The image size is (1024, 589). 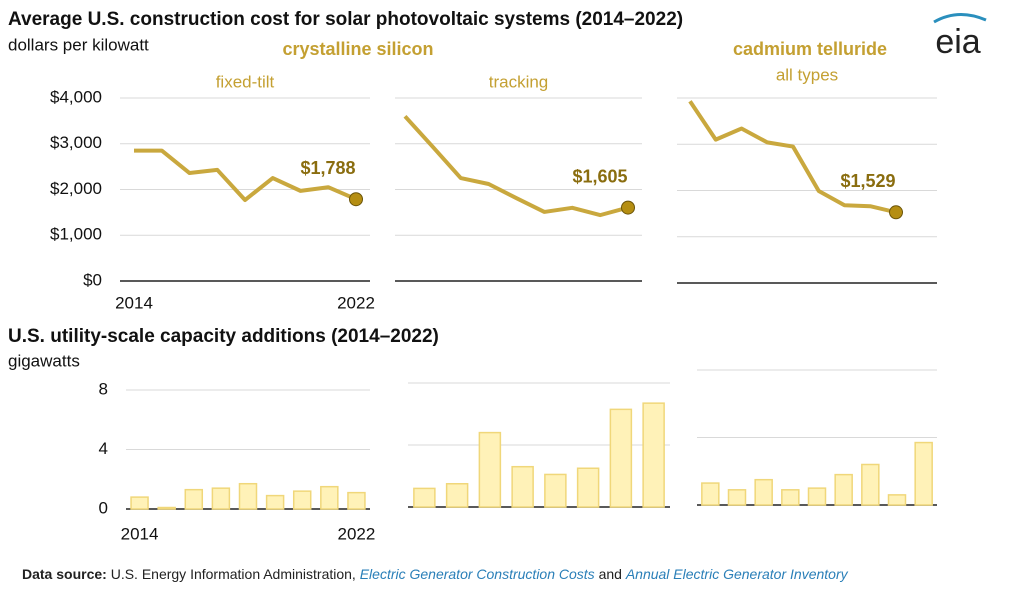 I want to click on panel-title: tracking, so click(x=519, y=81).